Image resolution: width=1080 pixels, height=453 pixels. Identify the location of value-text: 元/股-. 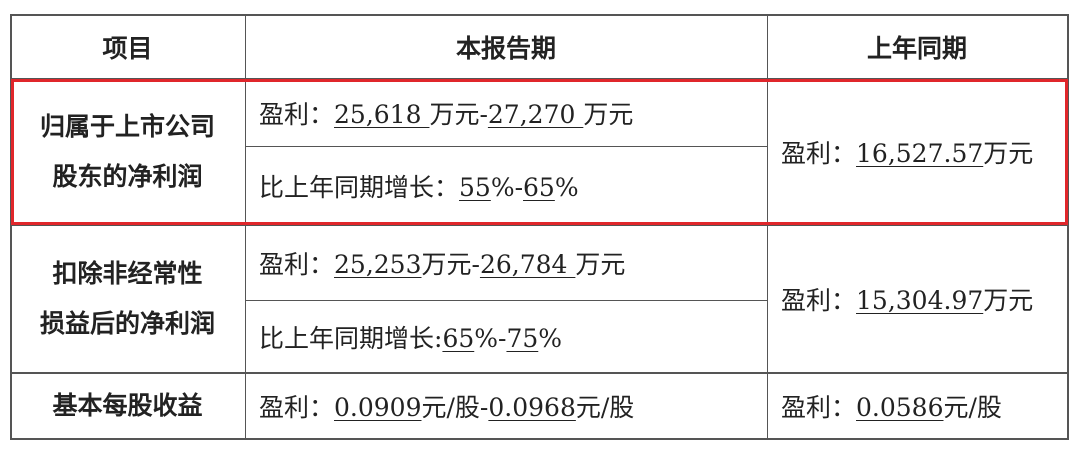
(455, 407).